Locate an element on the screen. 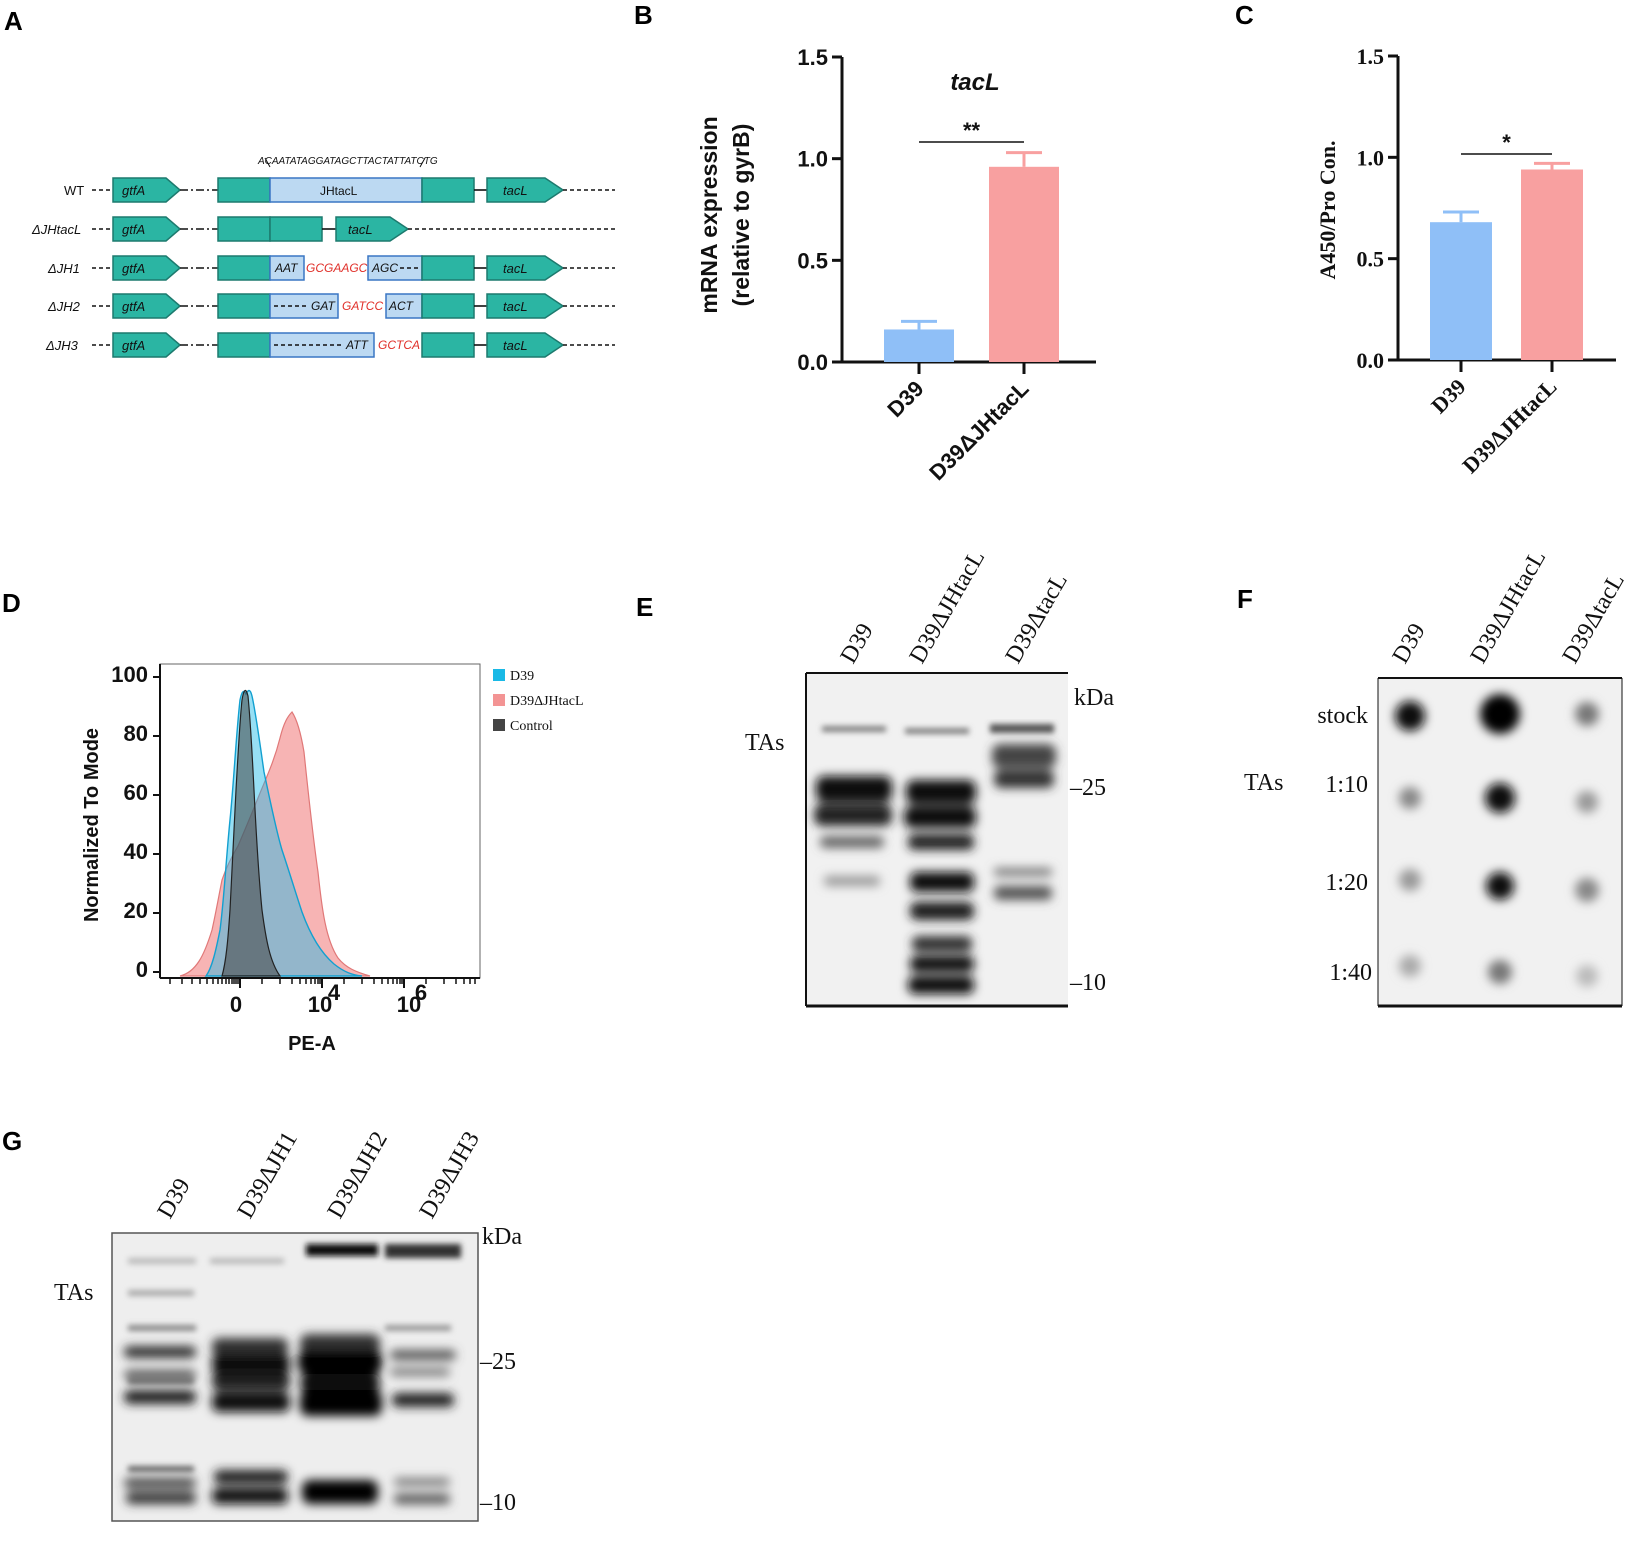 The height and width of the screenshot is (1544, 1652). panel-letter-b: B is located at coordinates (643, 15).